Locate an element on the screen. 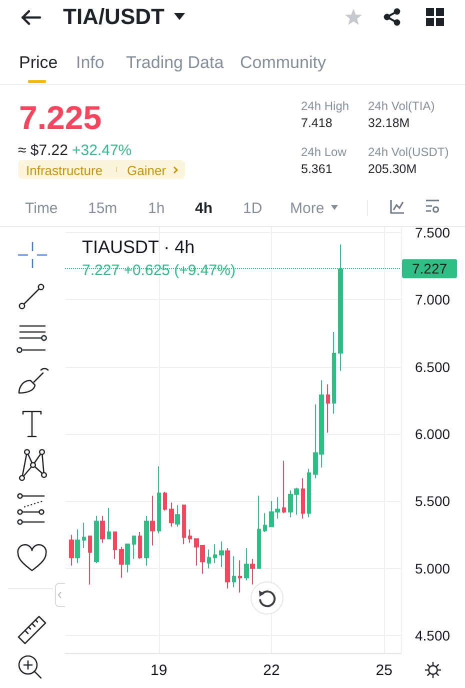 The image size is (465, 688). x-tick-label: 22 is located at coordinates (271, 670).